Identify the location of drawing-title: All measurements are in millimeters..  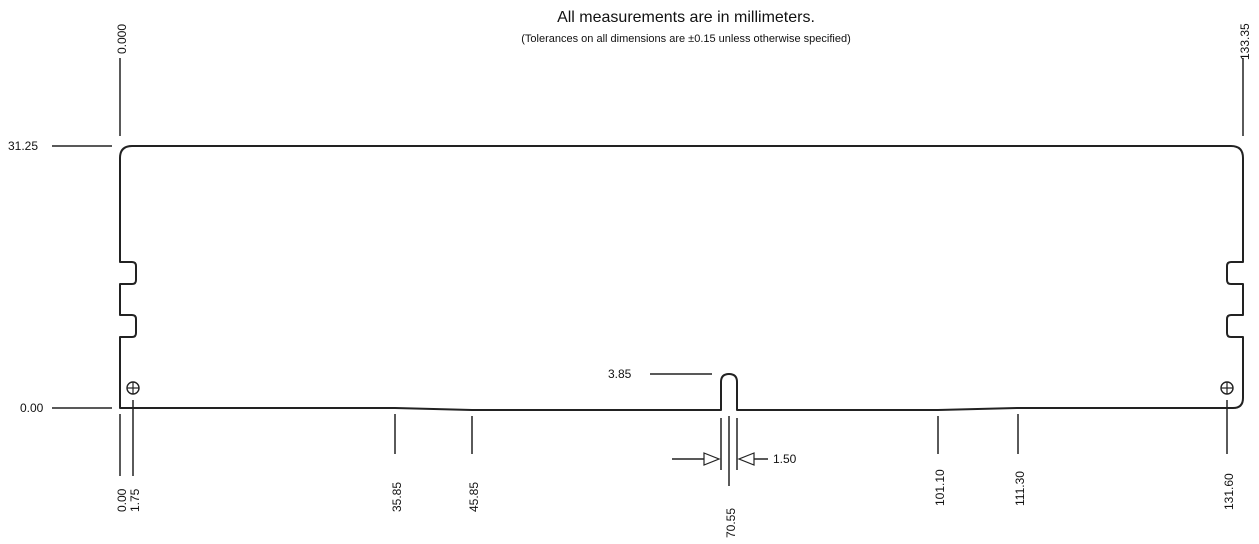
(686, 17).